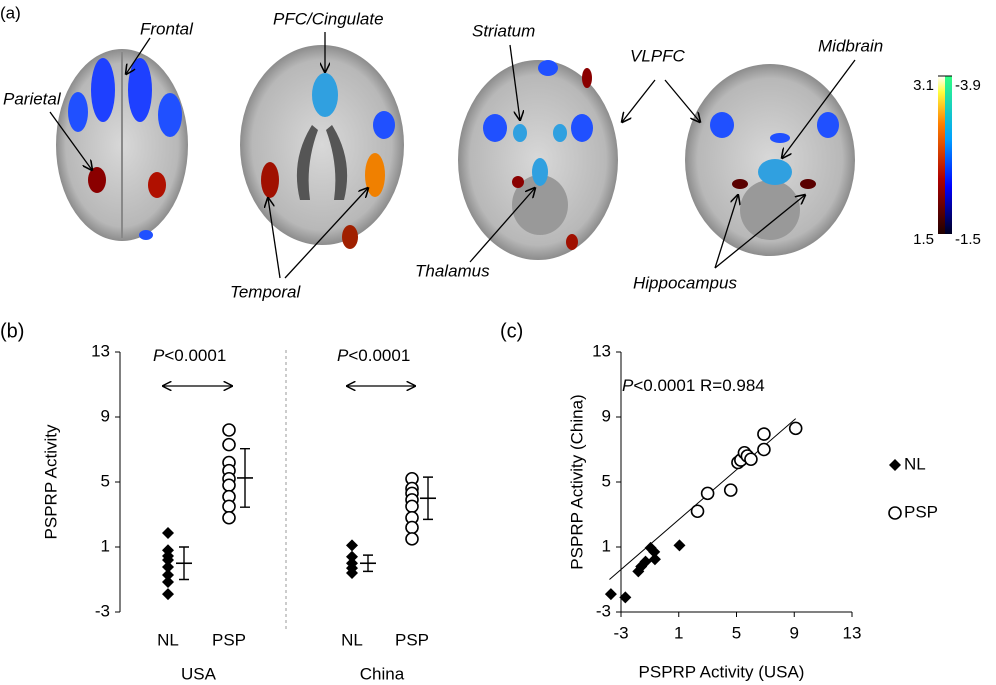  What do you see at coordinates (620, 632) in the screenshot?
I see `x-tick-label: -3` at bounding box center [620, 632].